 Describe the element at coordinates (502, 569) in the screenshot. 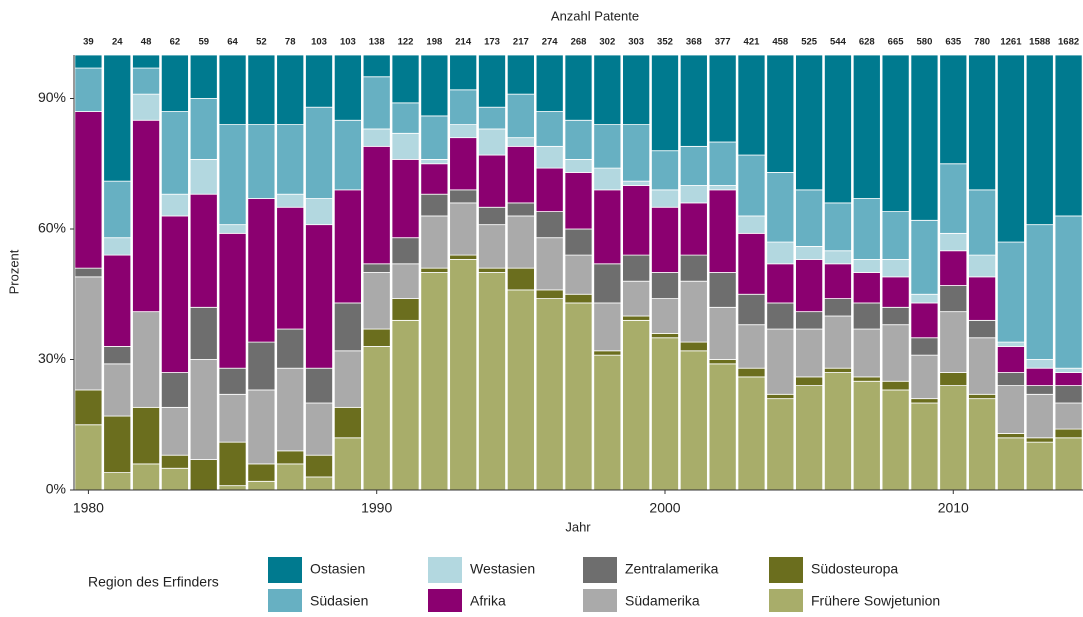

I see `legend-label: Westasien` at that location.